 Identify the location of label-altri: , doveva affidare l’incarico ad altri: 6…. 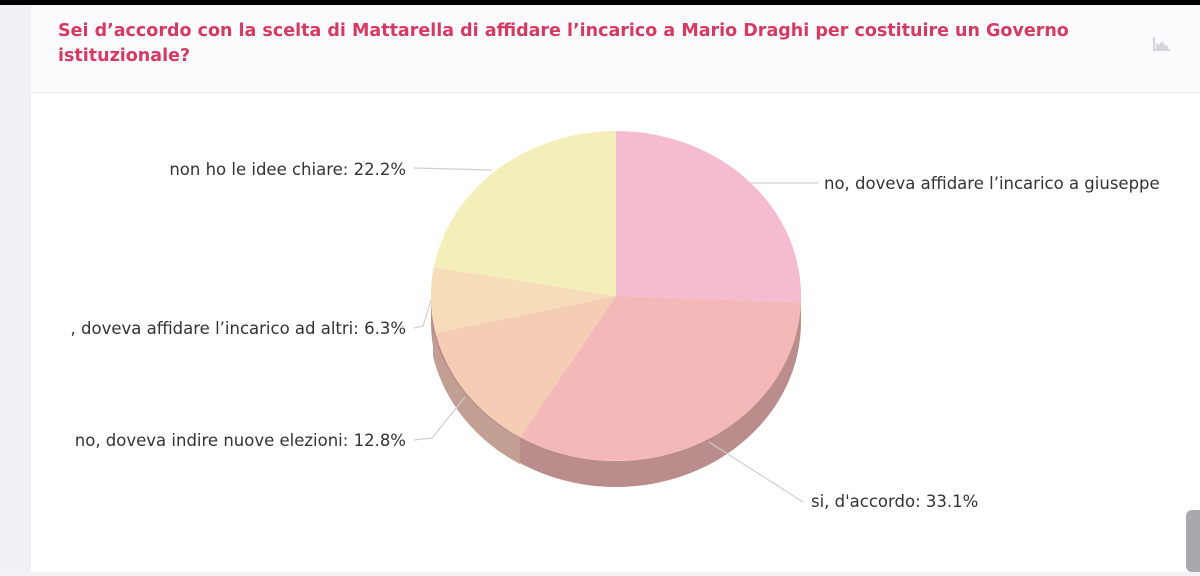
(238, 328).